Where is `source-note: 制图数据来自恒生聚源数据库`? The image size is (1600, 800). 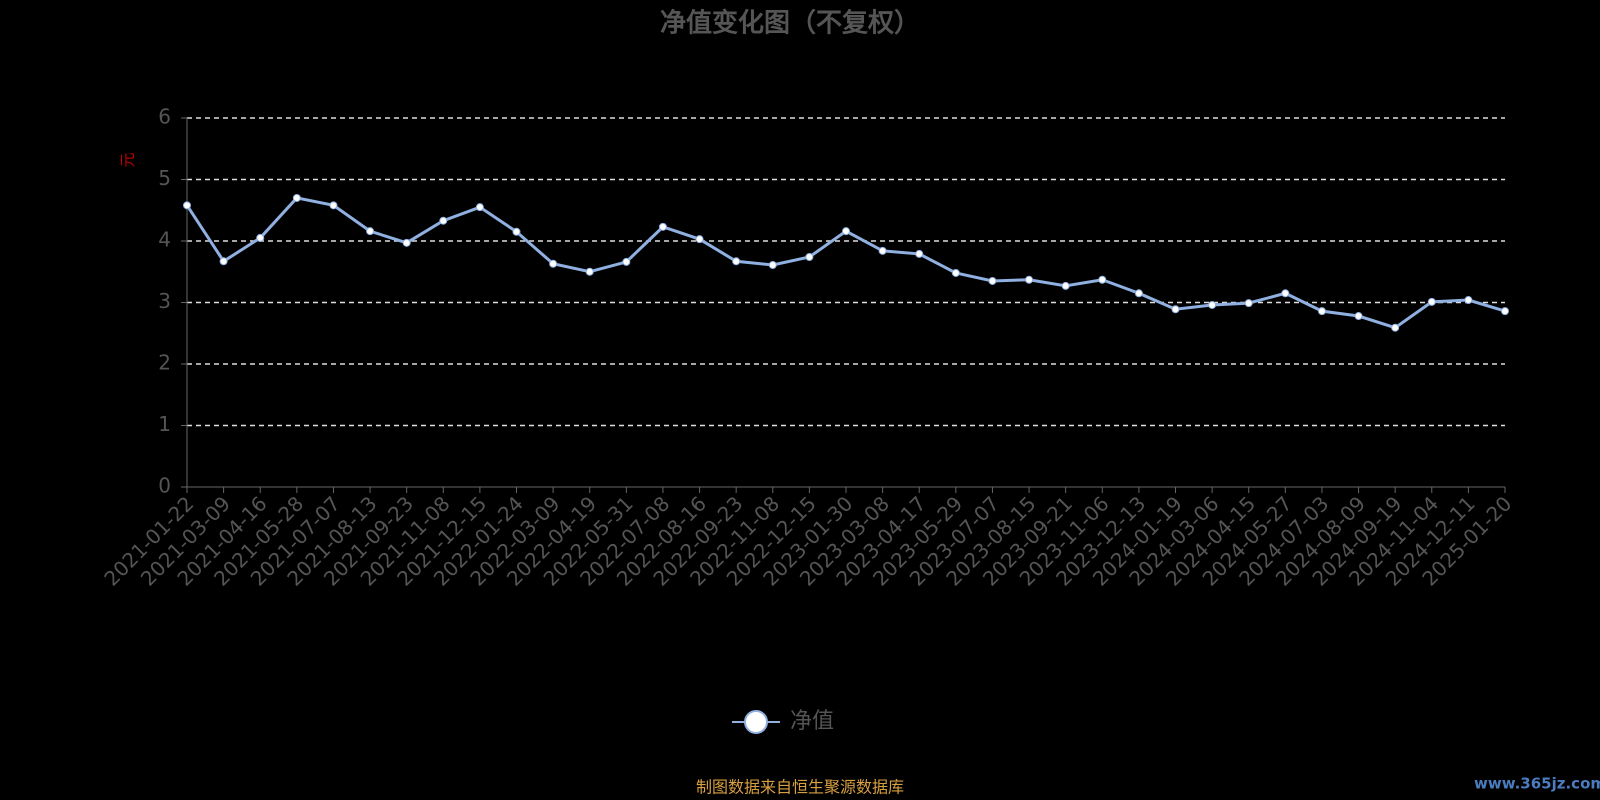 source-note: 制图数据来自恒生聚源数据库 is located at coordinates (800, 787).